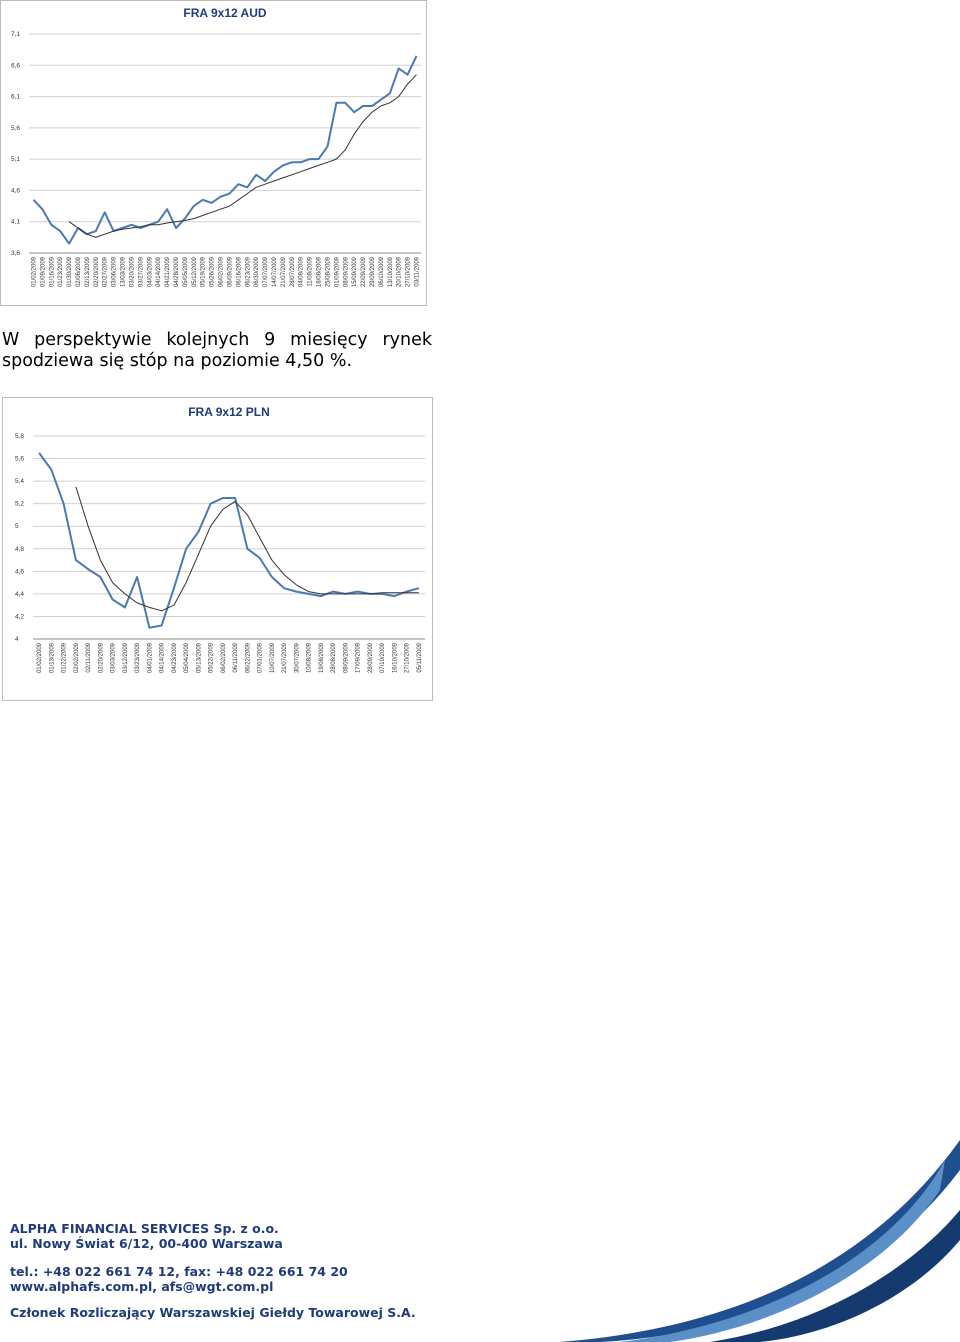  What do you see at coordinates (15, 159) in the screenshot?
I see `y-tick-label: 5,1` at bounding box center [15, 159].